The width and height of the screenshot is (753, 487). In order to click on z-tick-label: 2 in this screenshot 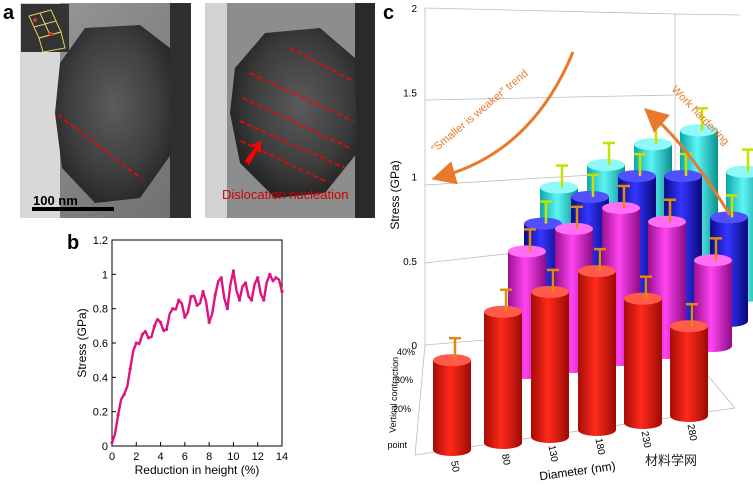, I will do `click(414, 9)`.